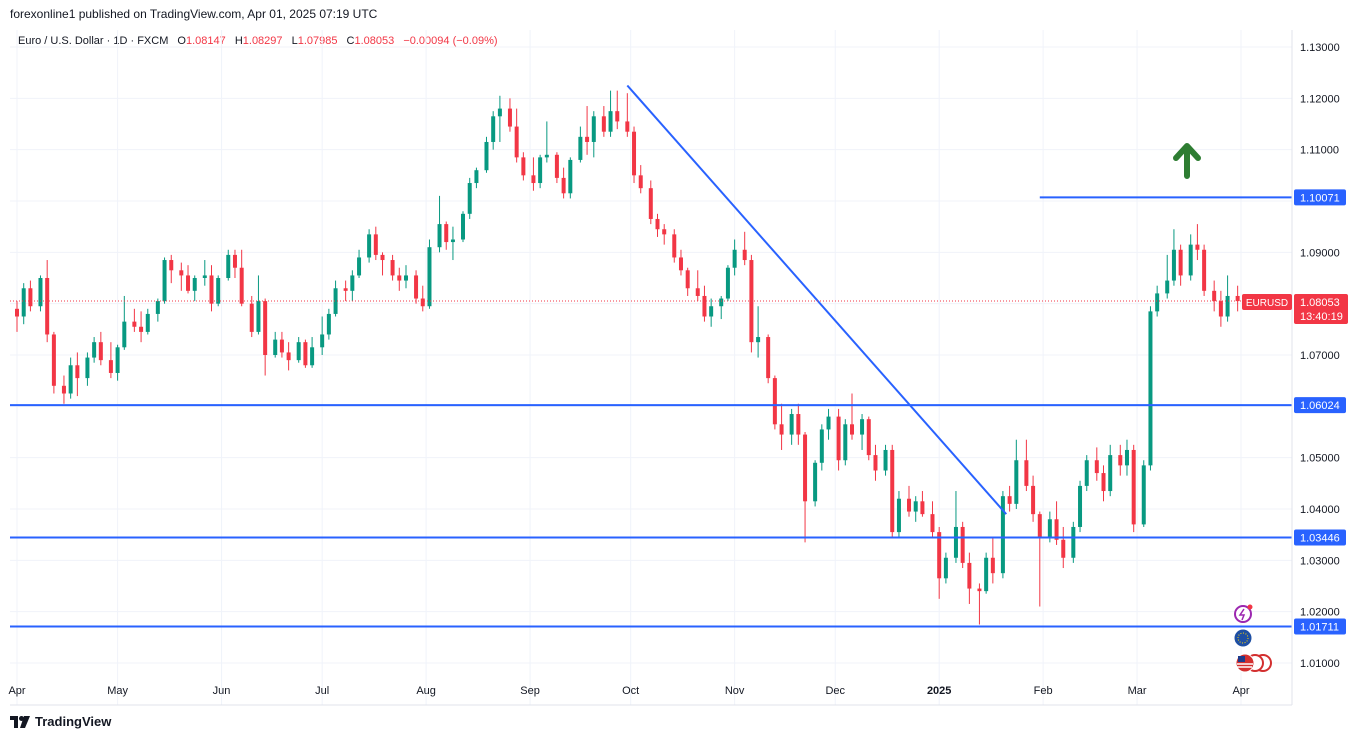 This screenshot has height=740, width=1364. Describe the element at coordinates (60, 721) in the screenshot. I see `tradingview-footer: TradingView` at that location.